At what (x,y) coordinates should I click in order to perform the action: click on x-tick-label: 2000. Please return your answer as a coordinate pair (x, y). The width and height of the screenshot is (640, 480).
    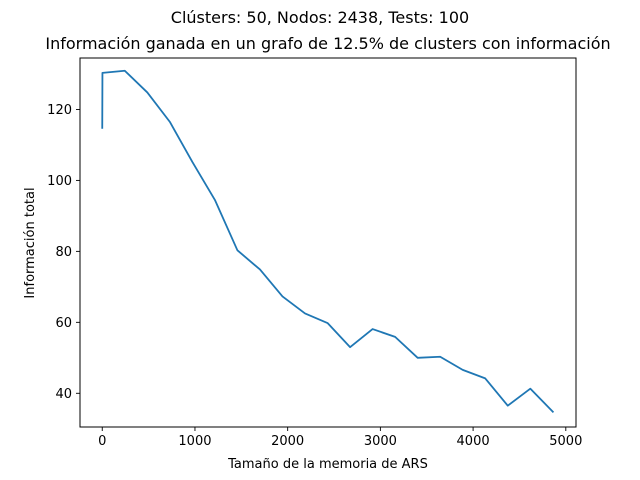
    Looking at the image, I should click on (287, 441).